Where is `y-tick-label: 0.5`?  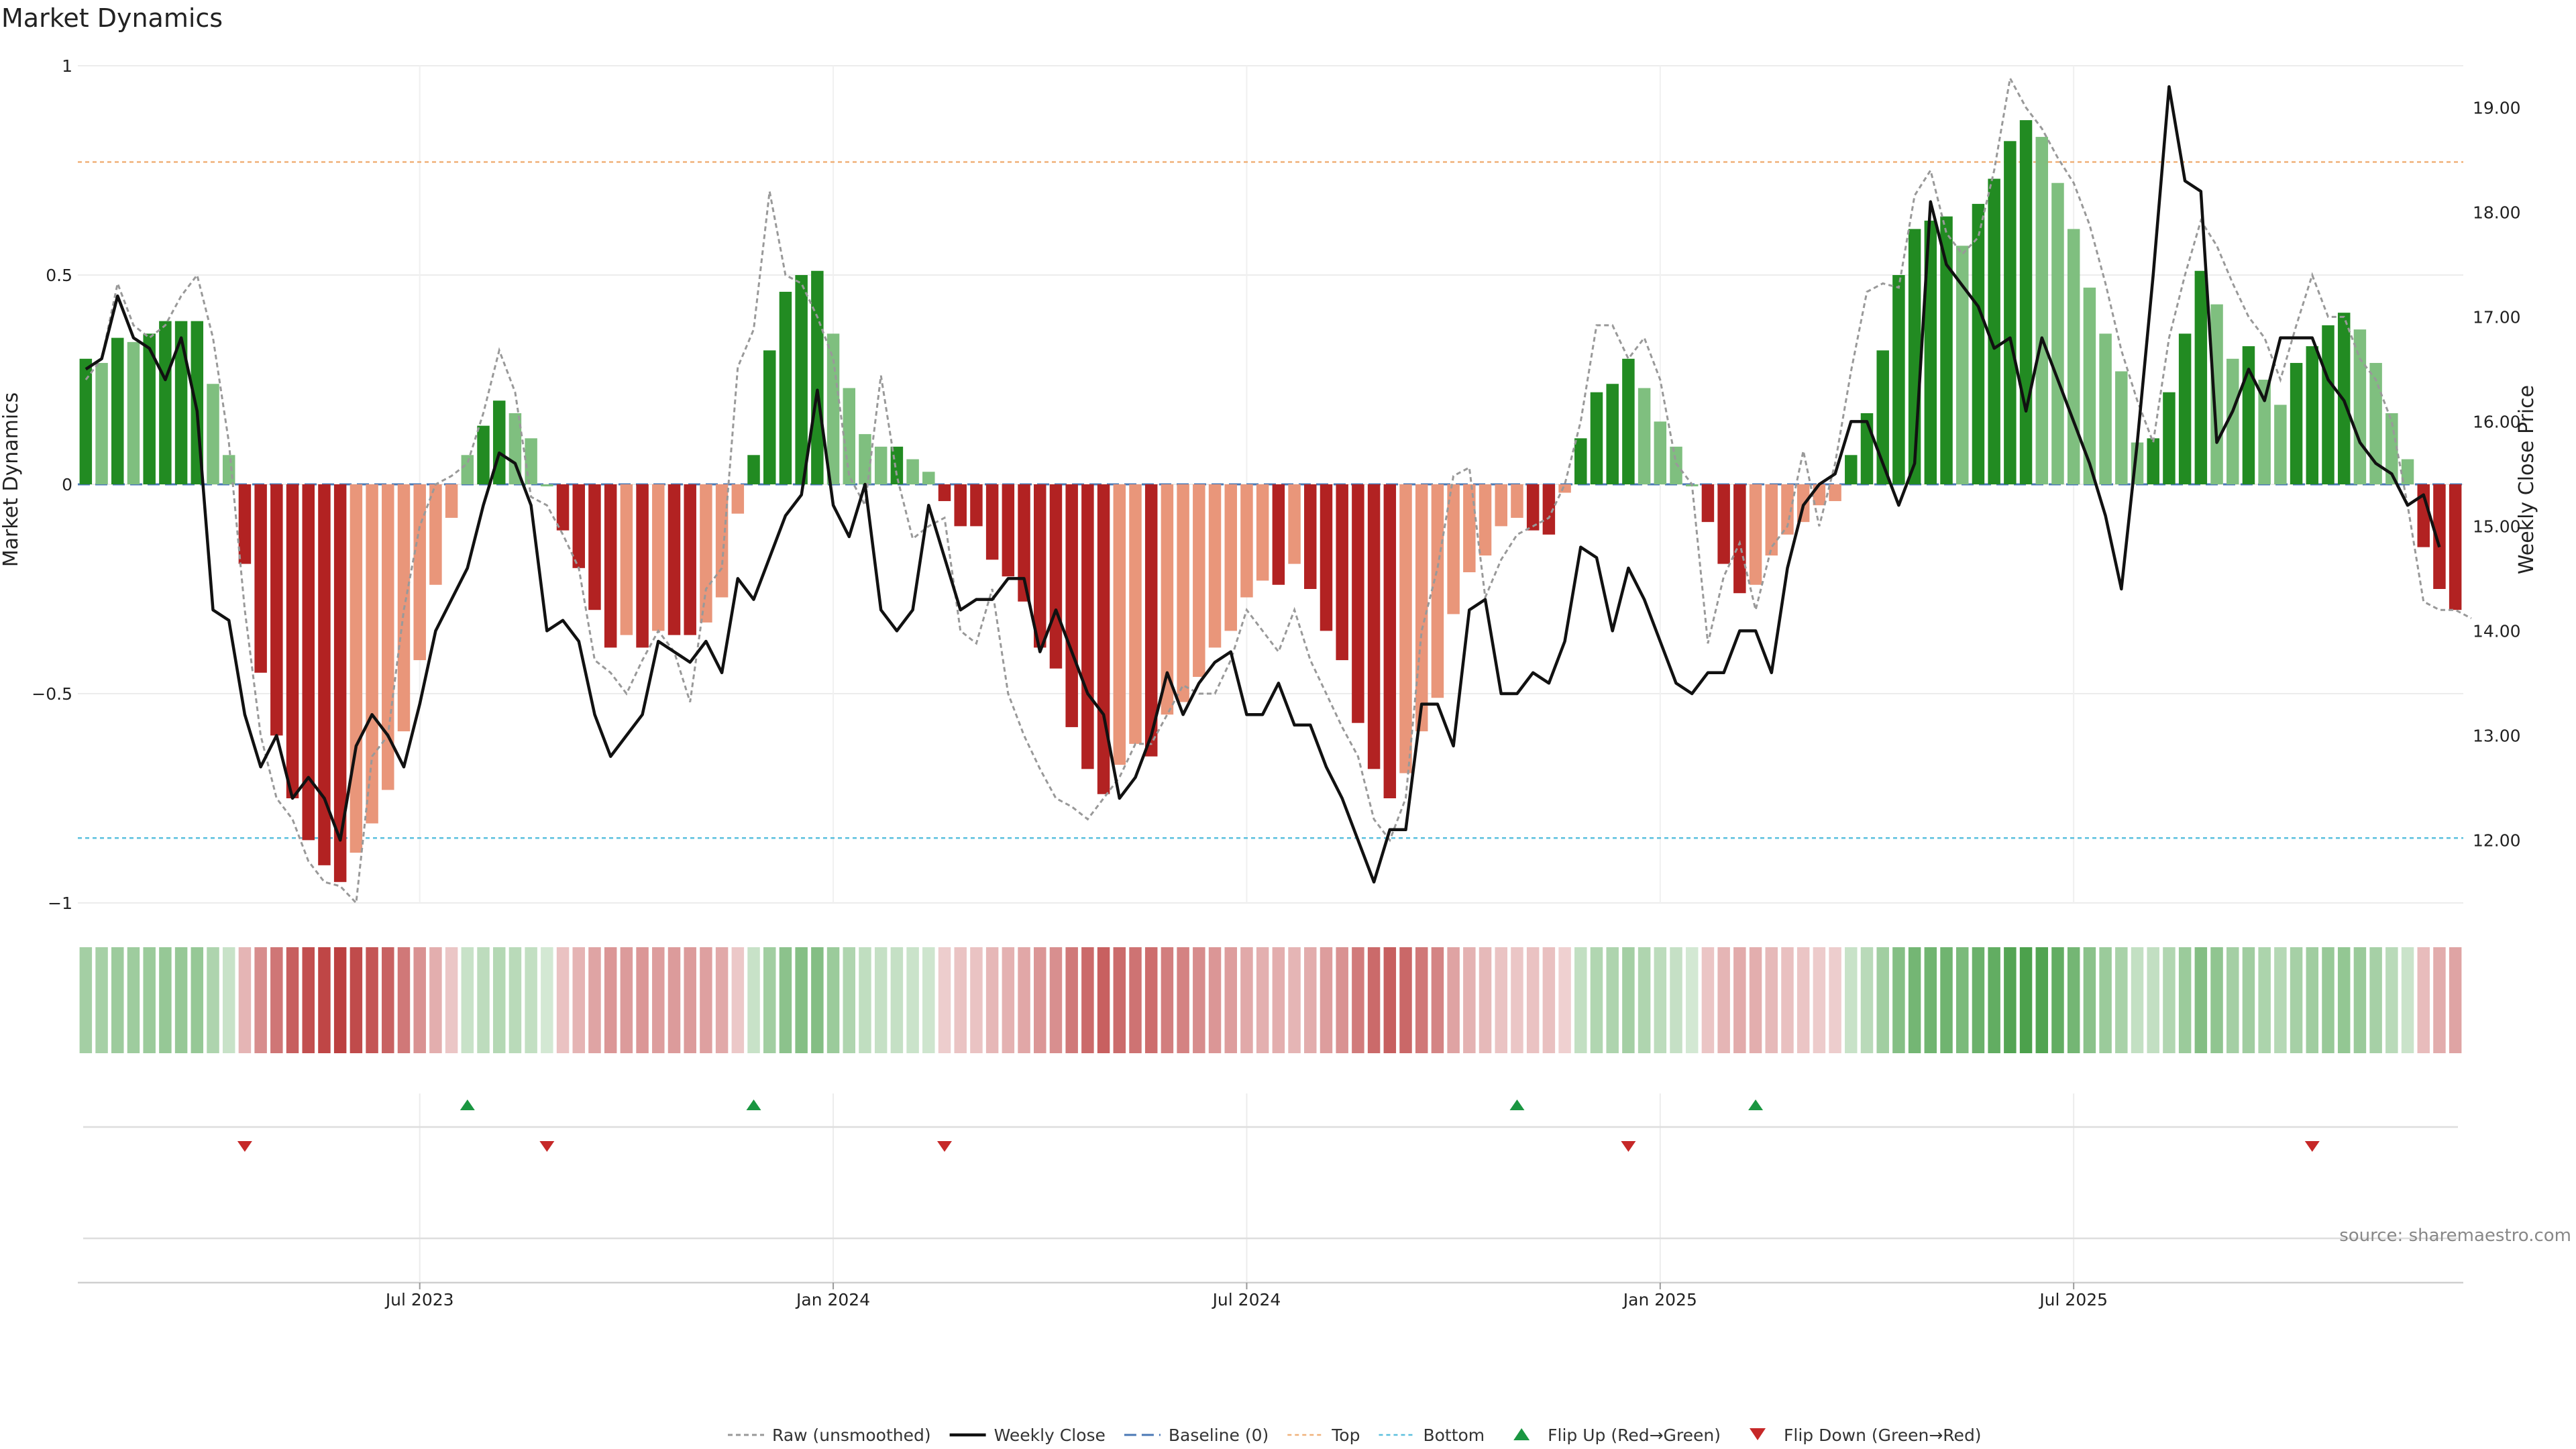 y-tick-label: 0.5 is located at coordinates (59, 275).